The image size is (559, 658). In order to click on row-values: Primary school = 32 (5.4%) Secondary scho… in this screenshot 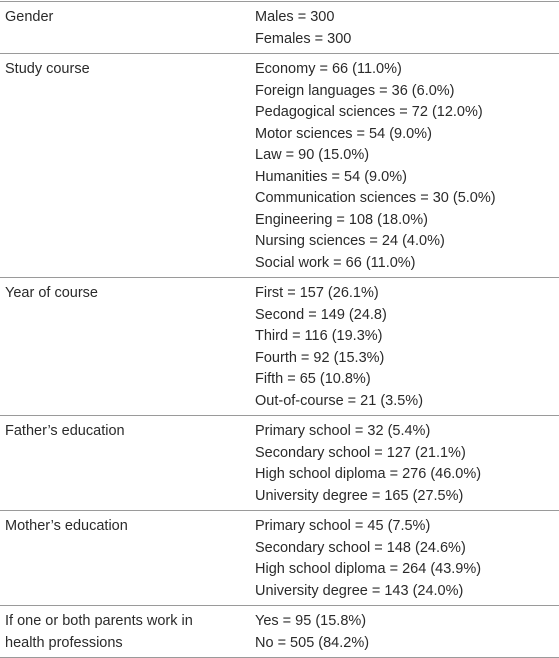, I will do `click(407, 463)`.